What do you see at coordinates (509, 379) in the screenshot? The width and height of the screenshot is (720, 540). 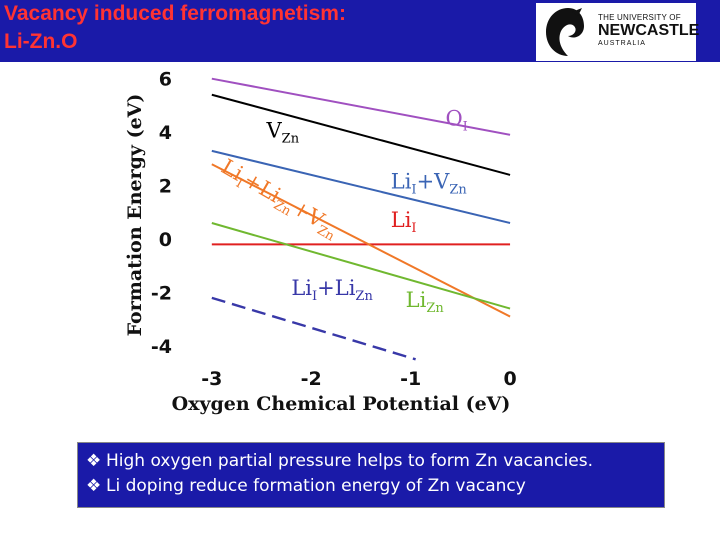 I see `x-tick-label: 0` at bounding box center [509, 379].